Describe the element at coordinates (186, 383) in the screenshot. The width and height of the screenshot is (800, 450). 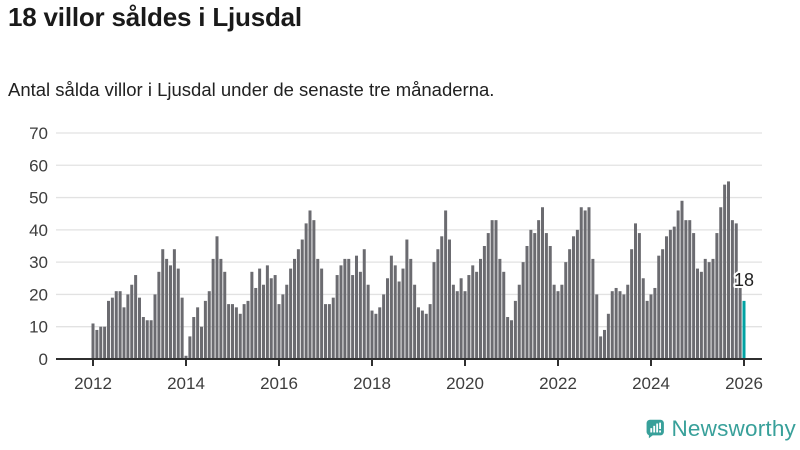
I see `x-axis-label: 2014` at that location.